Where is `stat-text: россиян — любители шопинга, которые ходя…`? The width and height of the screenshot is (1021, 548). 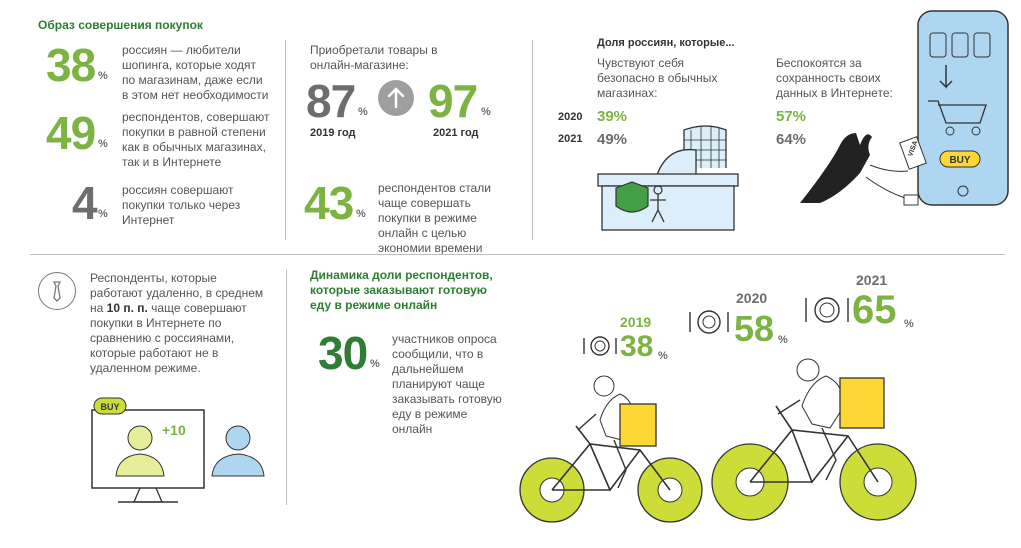 stat-text: россиян — любители шопинга, которые ходя… is located at coordinates (195, 72).